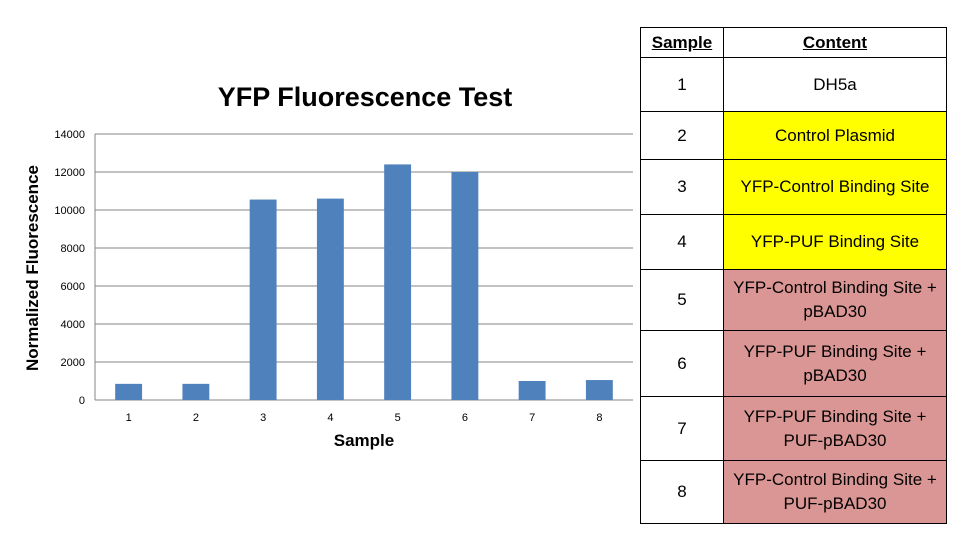 The width and height of the screenshot is (973, 548). Describe the element at coordinates (69, 173) in the screenshot. I see `y-tick-label: 12000` at that location.